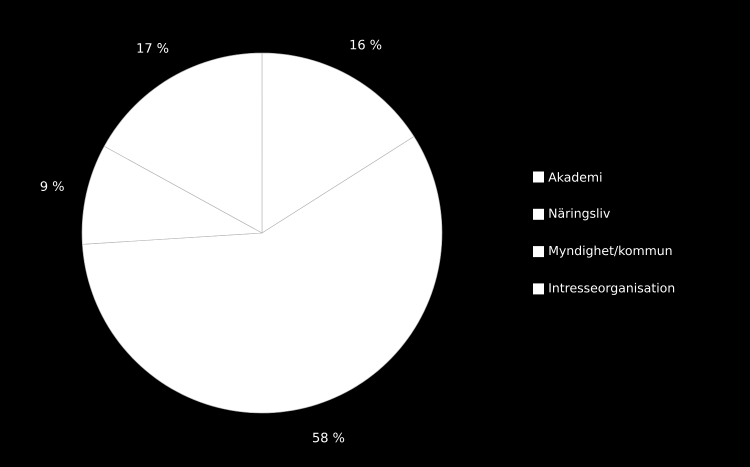  Describe the element at coordinates (153, 48) in the screenshot. I see `data-label: 17 %` at that location.